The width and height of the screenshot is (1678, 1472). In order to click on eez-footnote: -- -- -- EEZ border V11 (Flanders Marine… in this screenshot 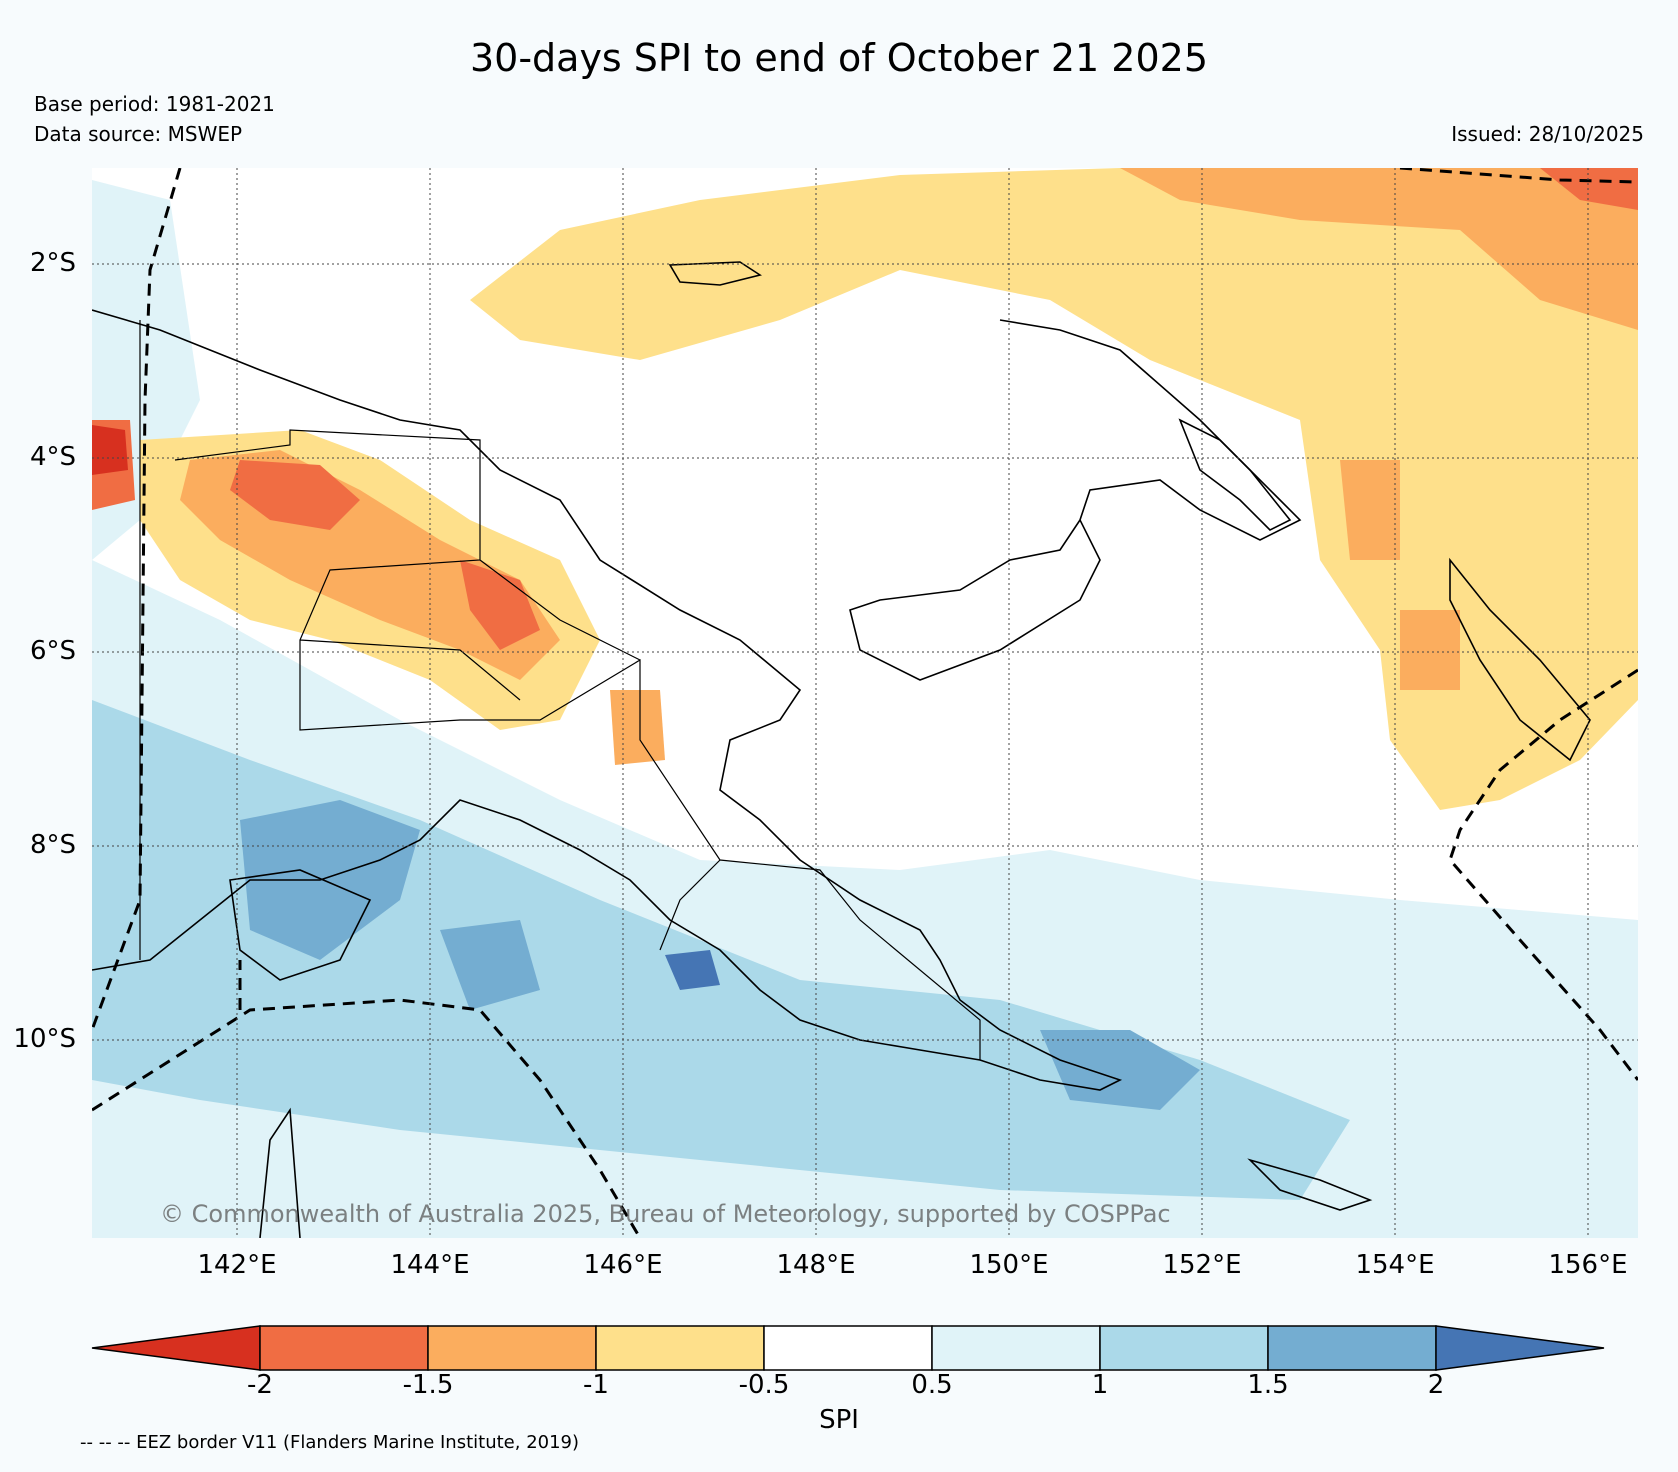, I will do `click(330, 1442)`.